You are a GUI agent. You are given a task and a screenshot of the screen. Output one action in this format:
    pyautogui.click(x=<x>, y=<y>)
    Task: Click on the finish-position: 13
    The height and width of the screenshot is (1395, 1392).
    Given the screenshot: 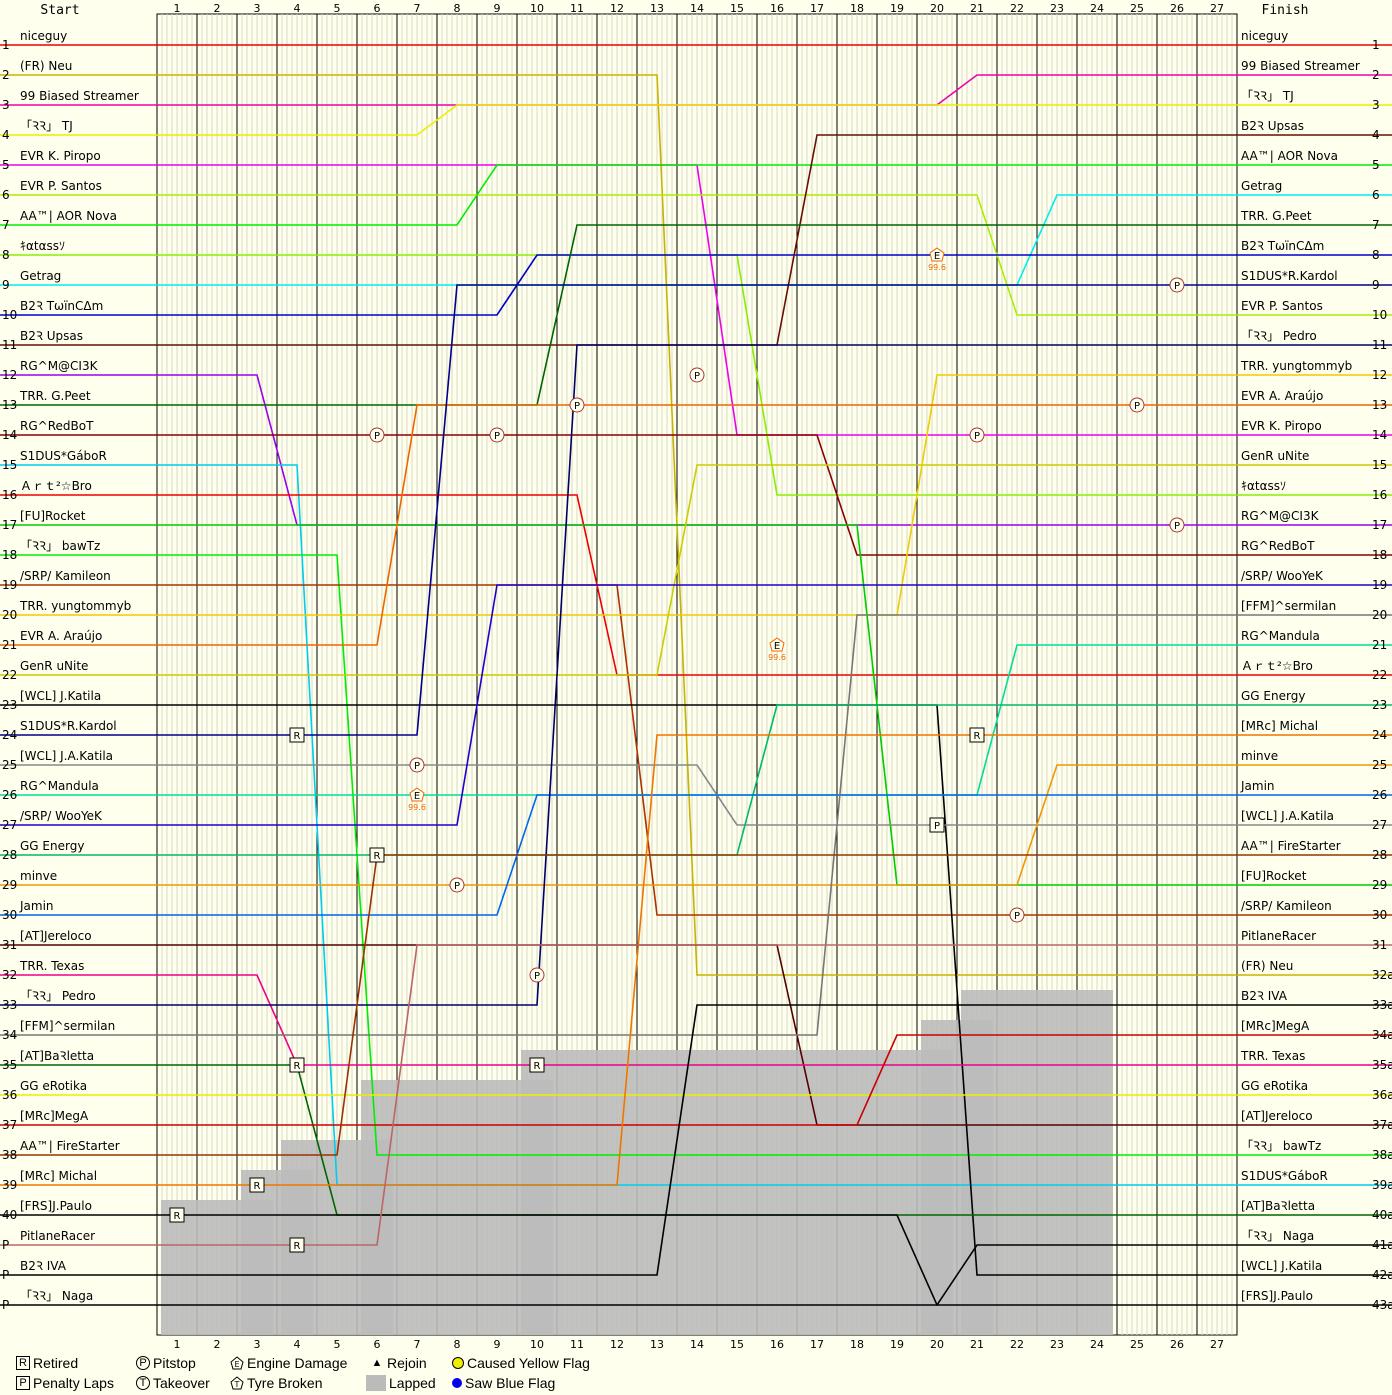 What is the action you would take?
    pyautogui.click(x=1379, y=405)
    